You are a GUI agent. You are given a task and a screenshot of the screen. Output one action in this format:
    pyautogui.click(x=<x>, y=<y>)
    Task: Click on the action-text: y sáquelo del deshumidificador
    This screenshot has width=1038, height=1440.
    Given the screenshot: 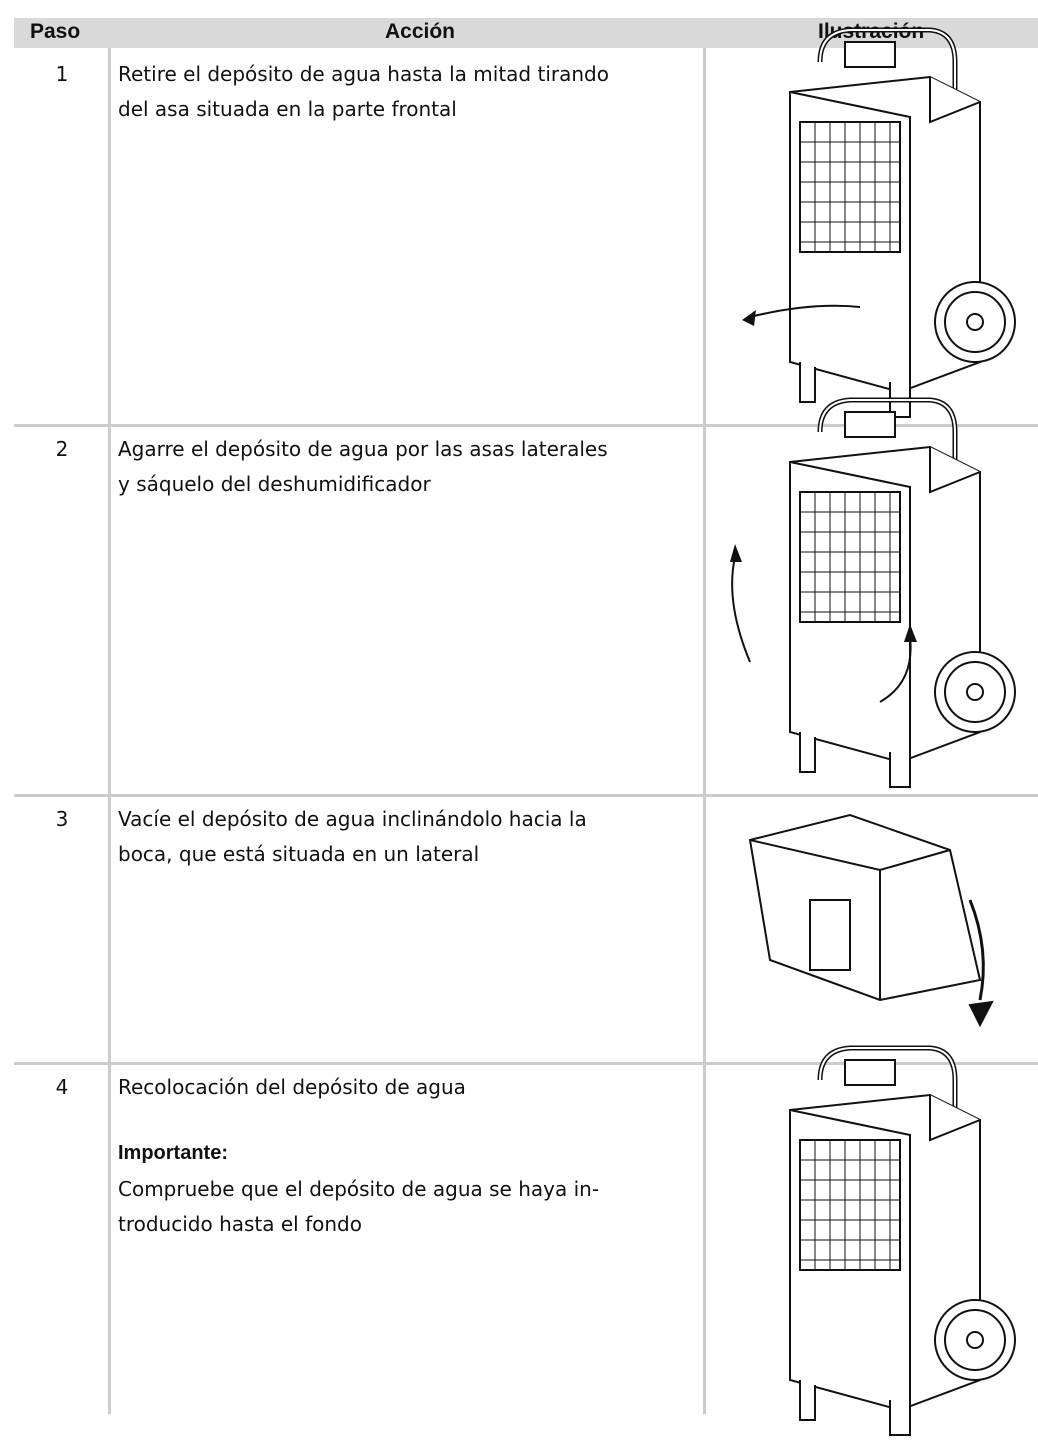 What is the action you would take?
    pyautogui.click(x=274, y=484)
    